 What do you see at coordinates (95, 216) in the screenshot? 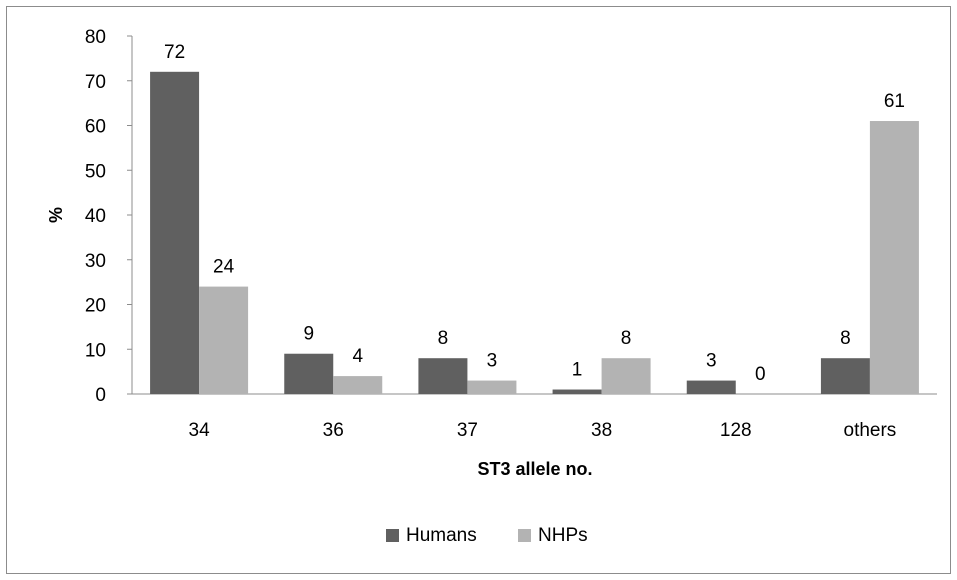
I see `y-tick-label: 40` at bounding box center [95, 216].